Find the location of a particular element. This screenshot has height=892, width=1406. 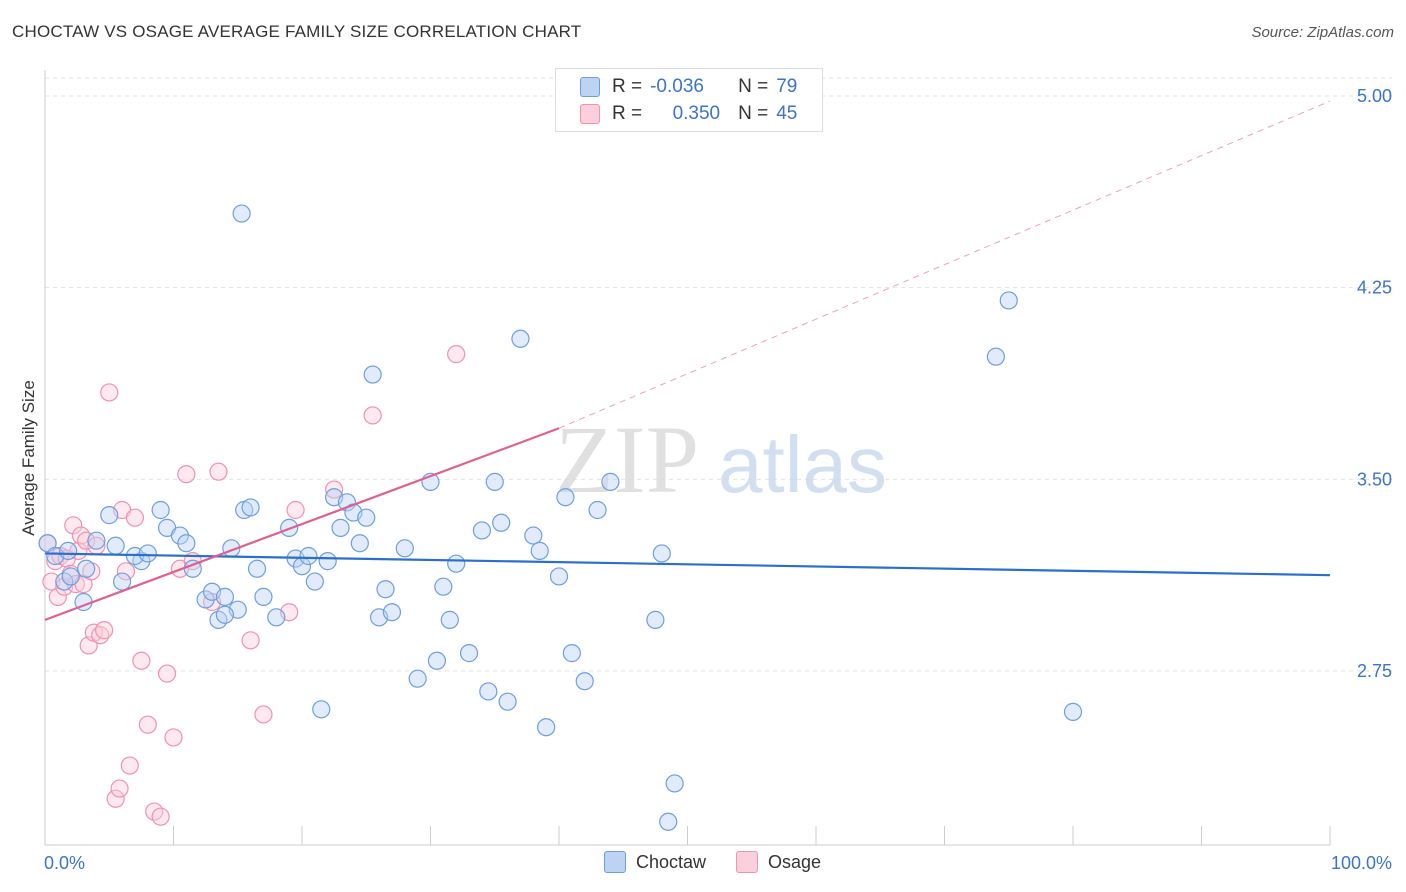

choctaw-r-value: -0.036 is located at coordinates (677, 86).